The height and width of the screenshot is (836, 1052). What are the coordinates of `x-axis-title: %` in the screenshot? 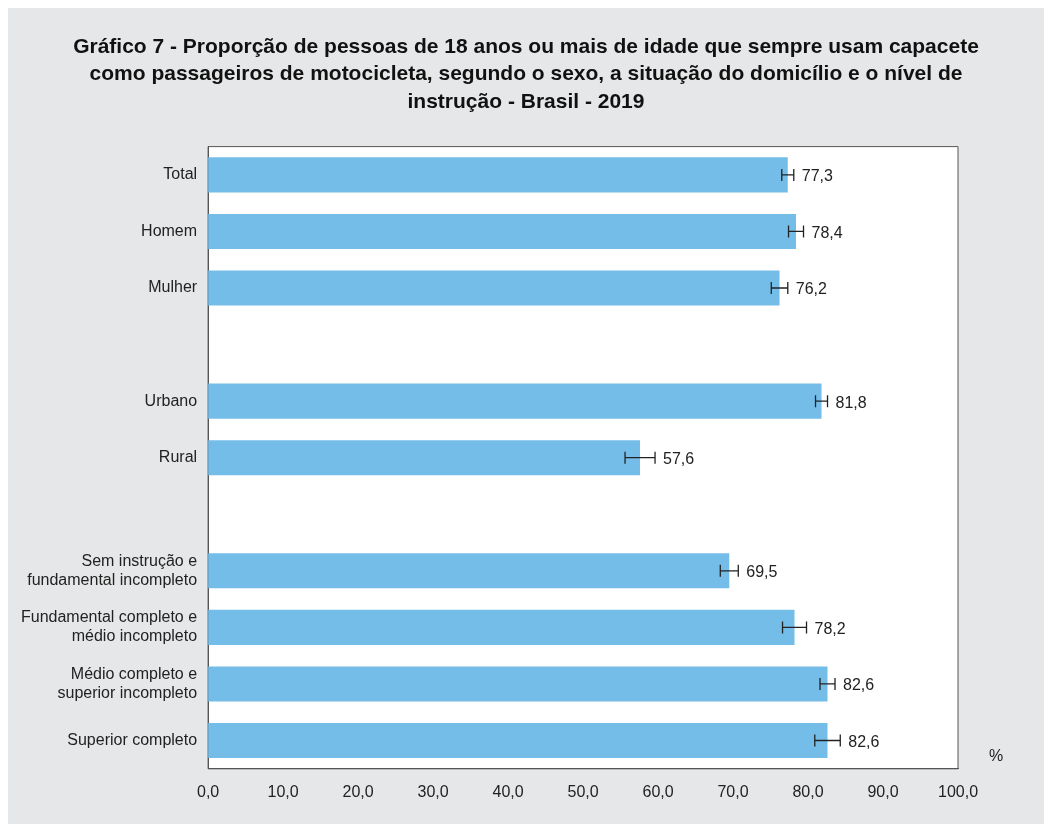 It's located at (996, 756).